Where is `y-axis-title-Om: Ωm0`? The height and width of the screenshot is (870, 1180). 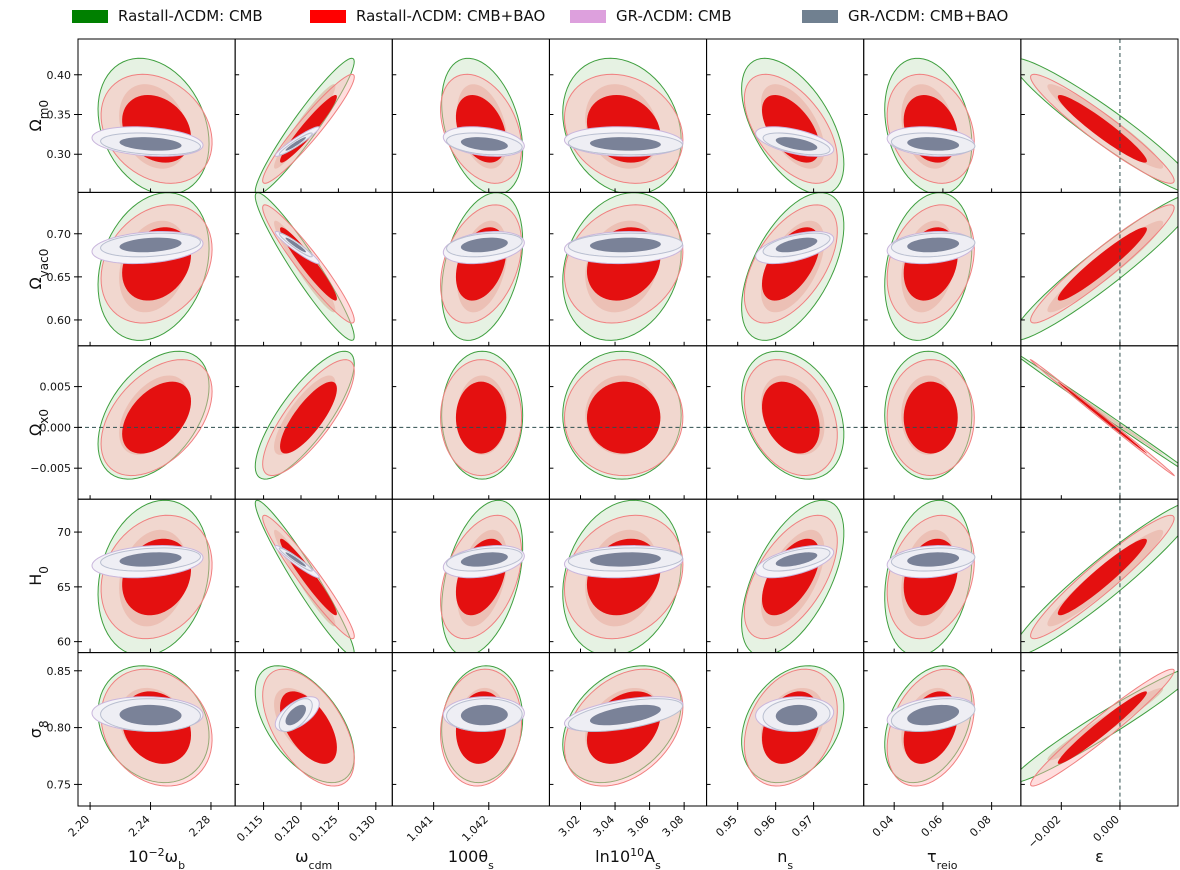
y-axis-title-Om: Ωm0 is located at coordinates (38, 116).